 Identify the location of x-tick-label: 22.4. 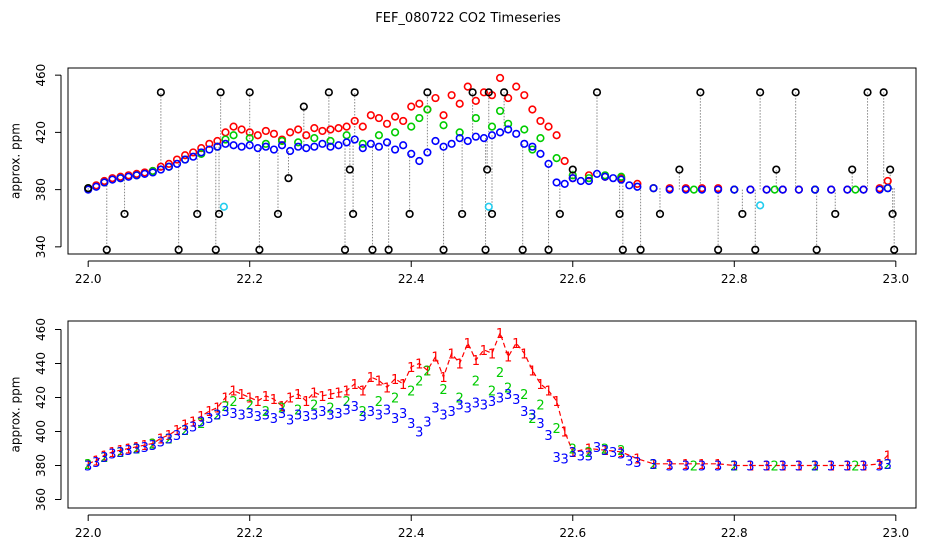
(411, 533).